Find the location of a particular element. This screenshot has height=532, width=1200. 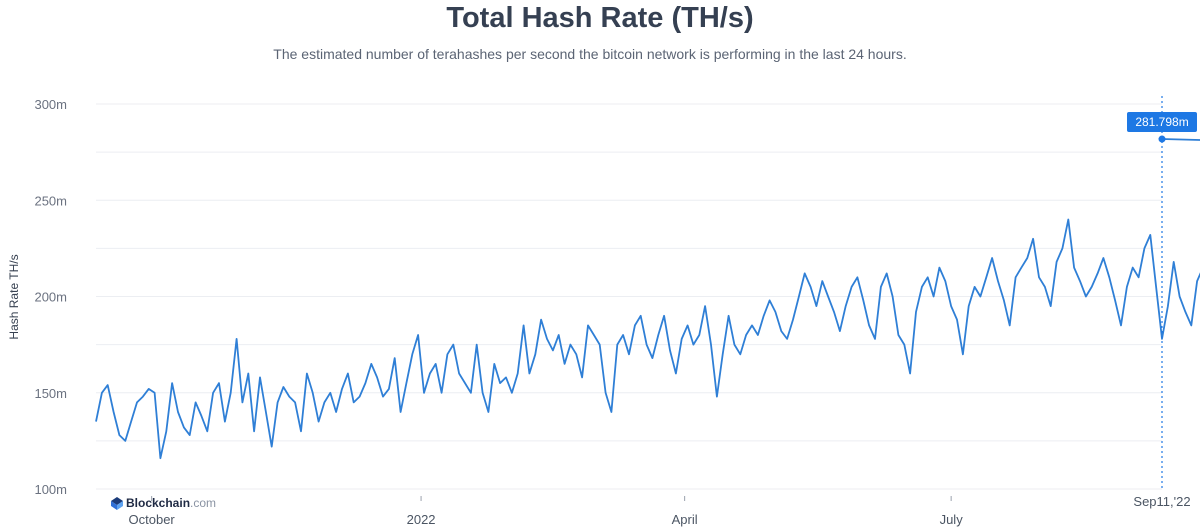

x-tick-label: April is located at coordinates (685, 519).